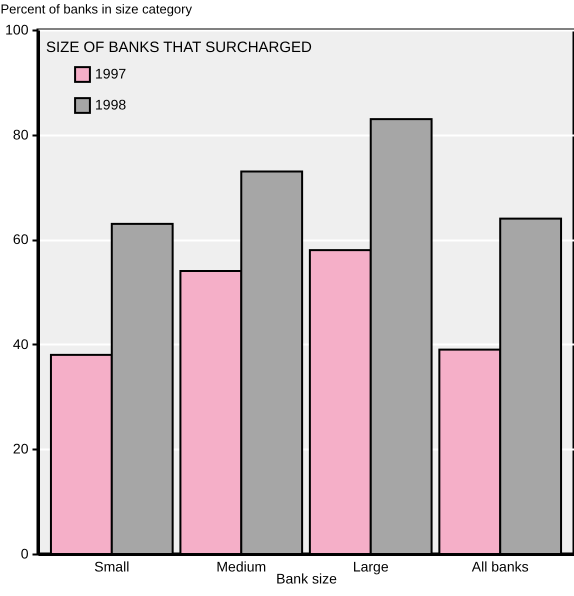 The image size is (574, 596). I want to click on legend-label: 1997, so click(110, 74).